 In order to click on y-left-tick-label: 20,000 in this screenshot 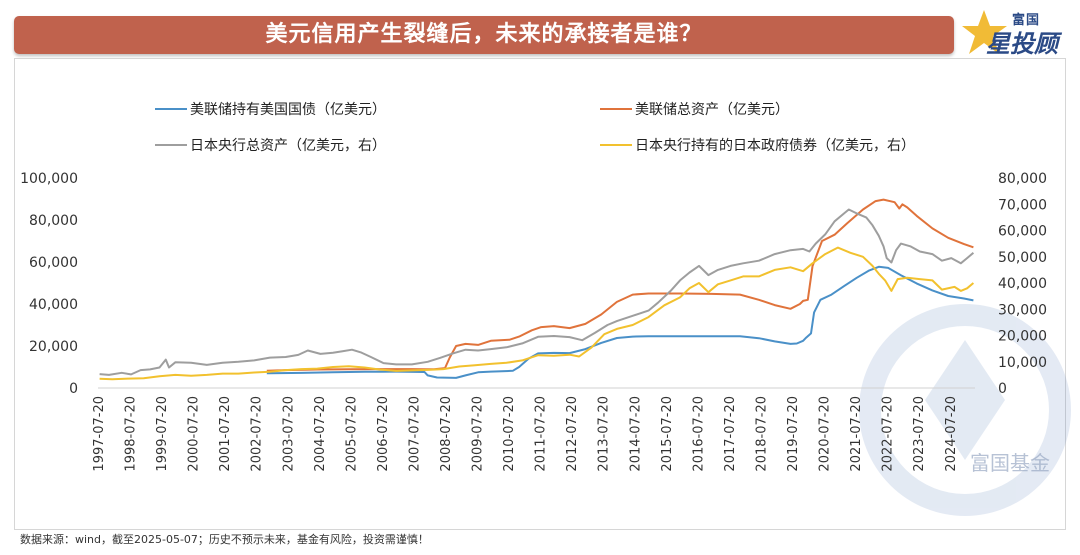, I will do `click(53, 347)`.